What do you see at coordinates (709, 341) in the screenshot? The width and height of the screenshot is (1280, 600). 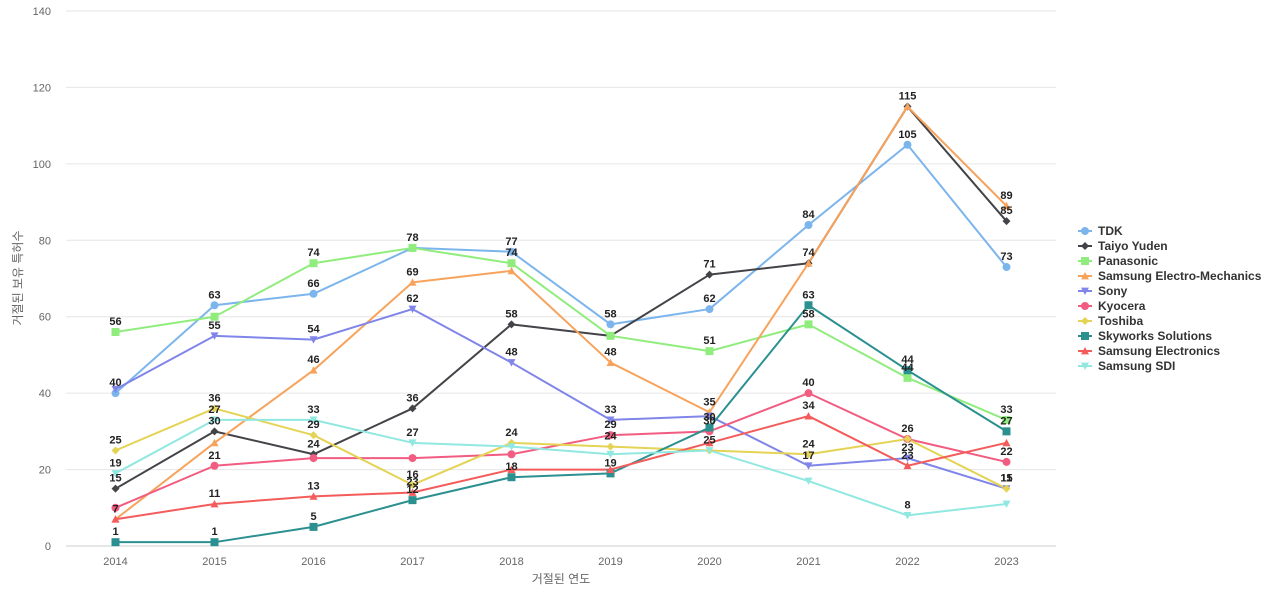 I see `data-label: 51` at bounding box center [709, 341].